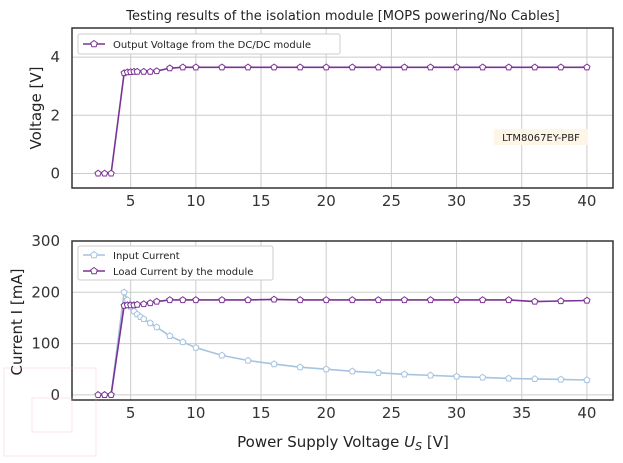  I want to click on ytick-label: 2, so click(55, 115).